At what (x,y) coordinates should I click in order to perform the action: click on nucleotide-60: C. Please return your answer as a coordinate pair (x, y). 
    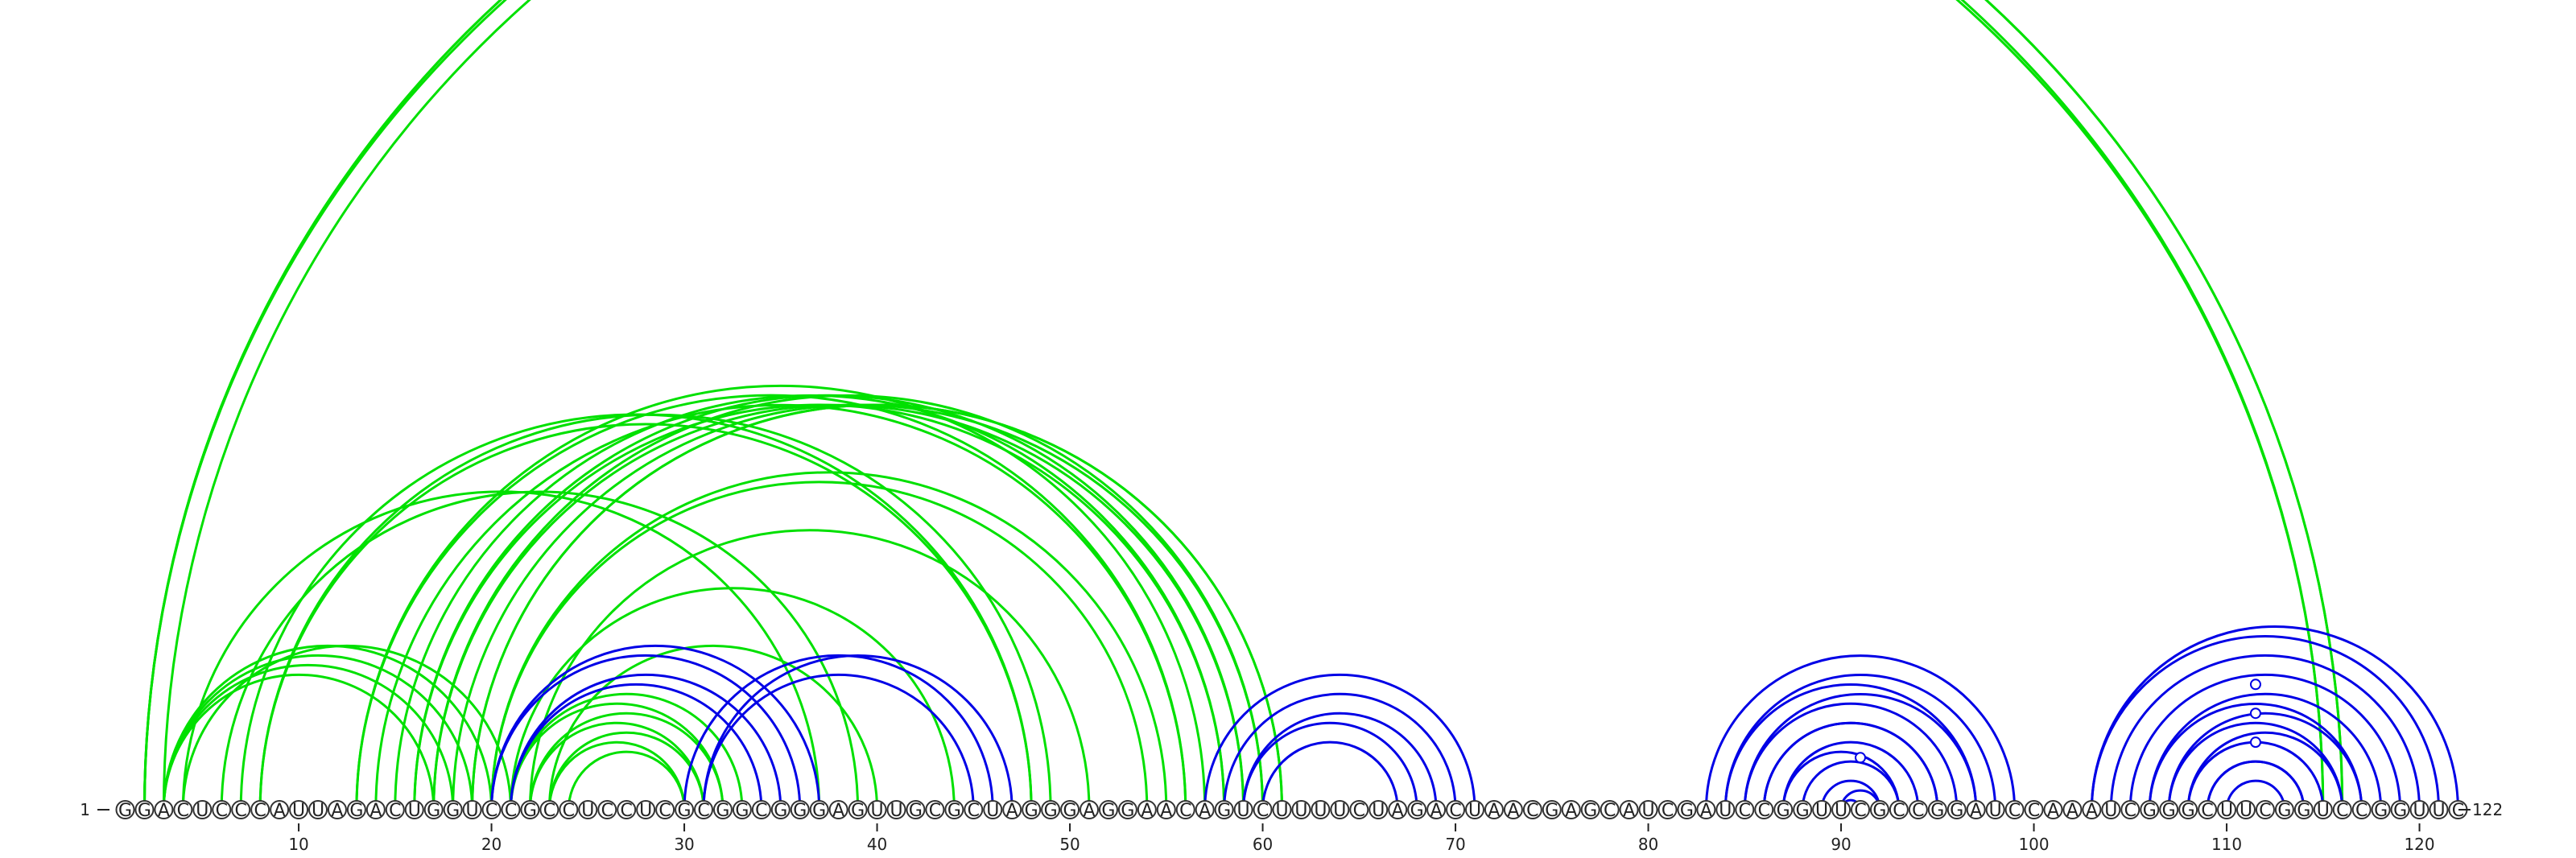
    Looking at the image, I should click on (1263, 811).